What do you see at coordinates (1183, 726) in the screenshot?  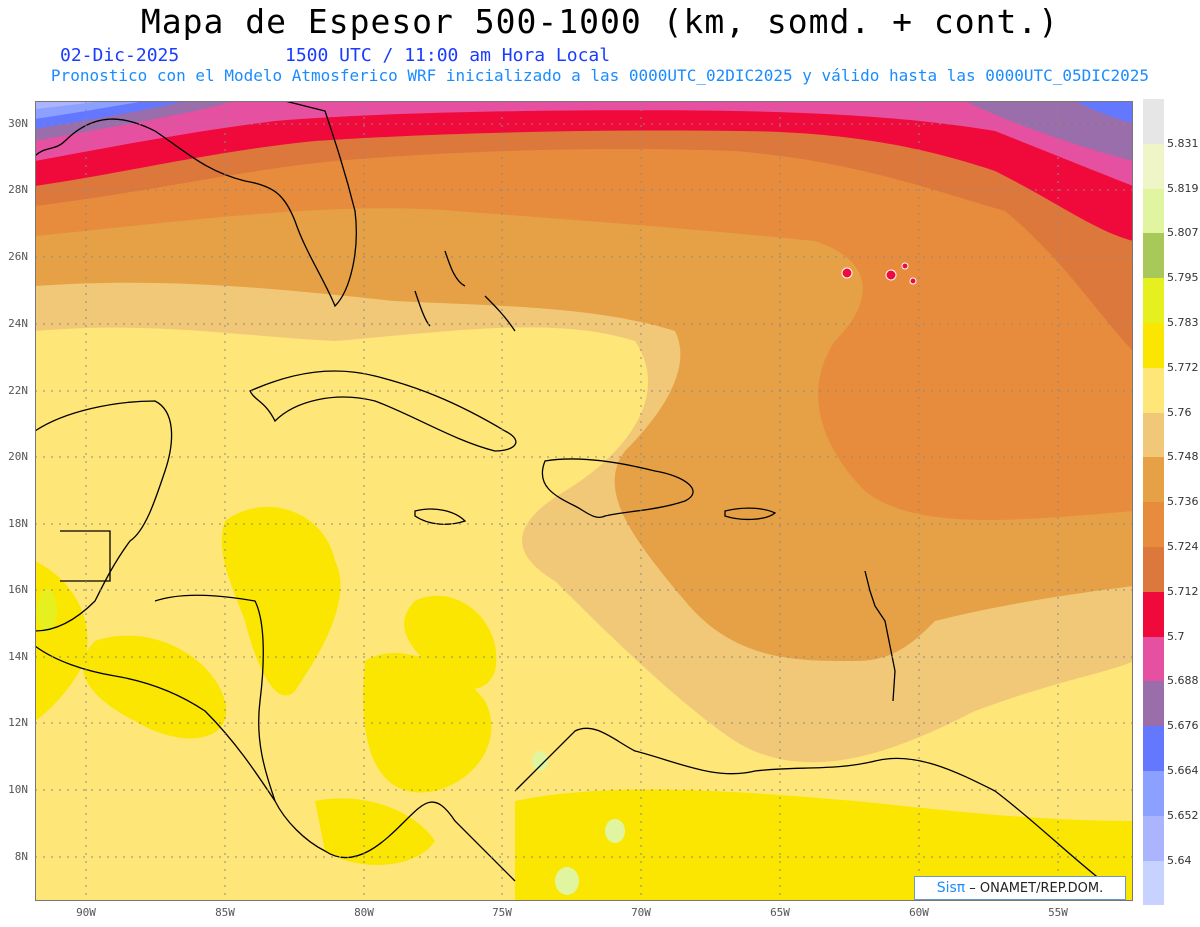 I see `colorbar-label: 5.676` at bounding box center [1183, 726].